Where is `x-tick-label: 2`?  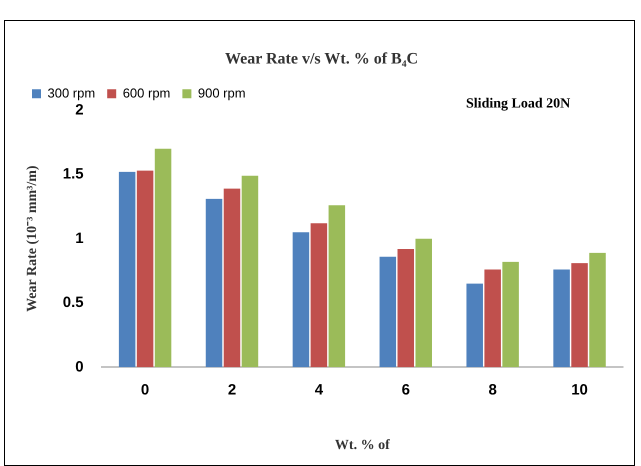 x-tick-label: 2 is located at coordinates (232, 389).